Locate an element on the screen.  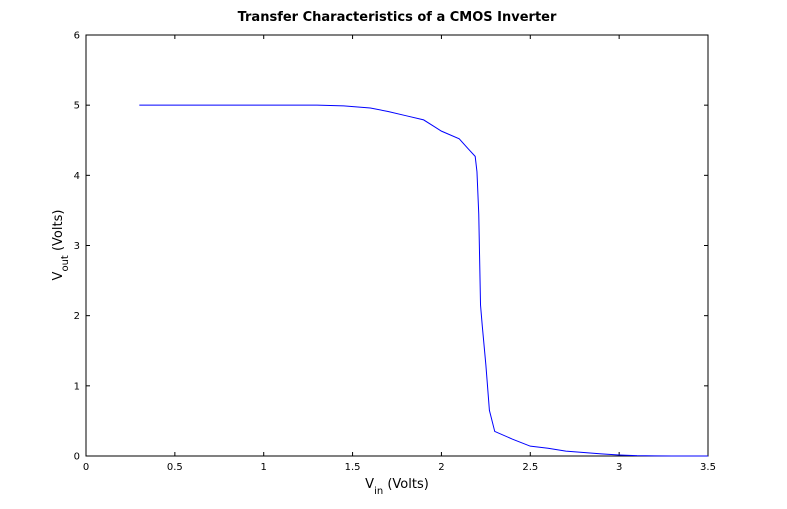
x-tick-label: 1 is located at coordinates (264, 467).